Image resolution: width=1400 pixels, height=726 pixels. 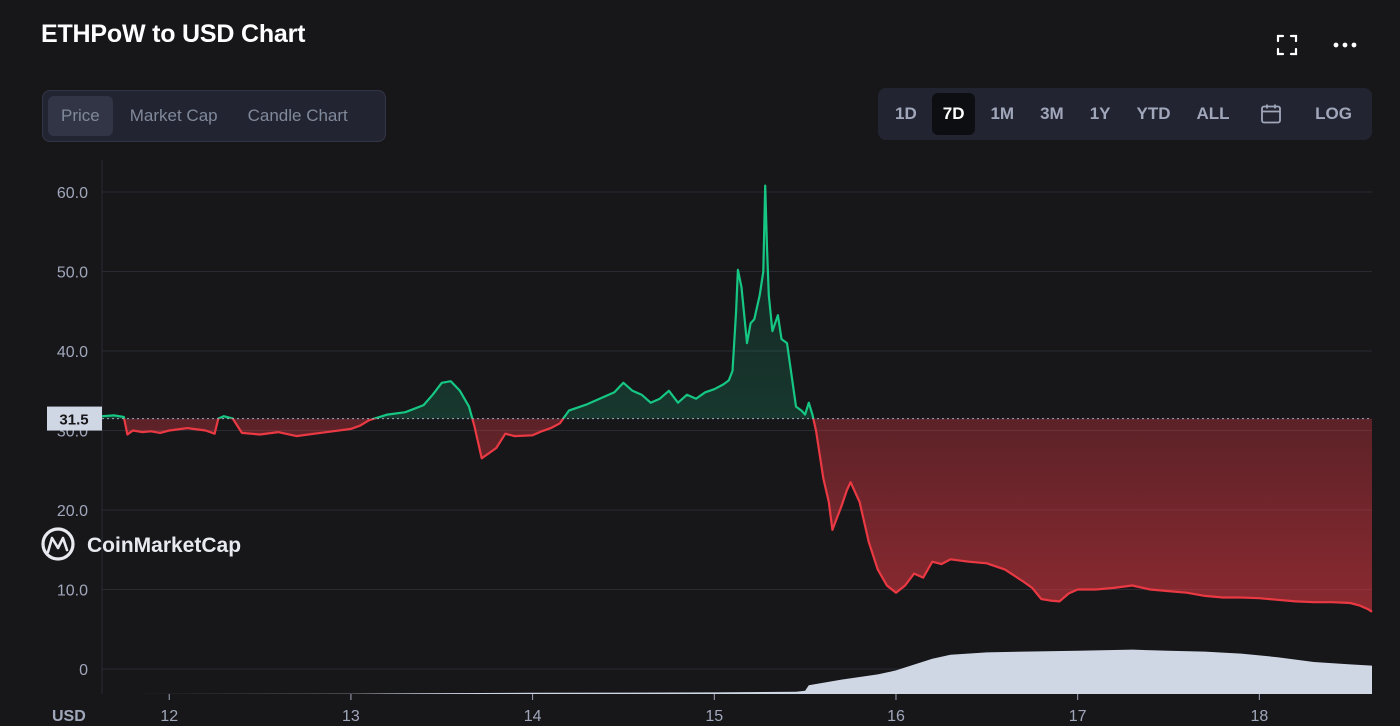 What do you see at coordinates (1271, 114) in the screenshot?
I see `calendar-icon` at bounding box center [1271, 114].